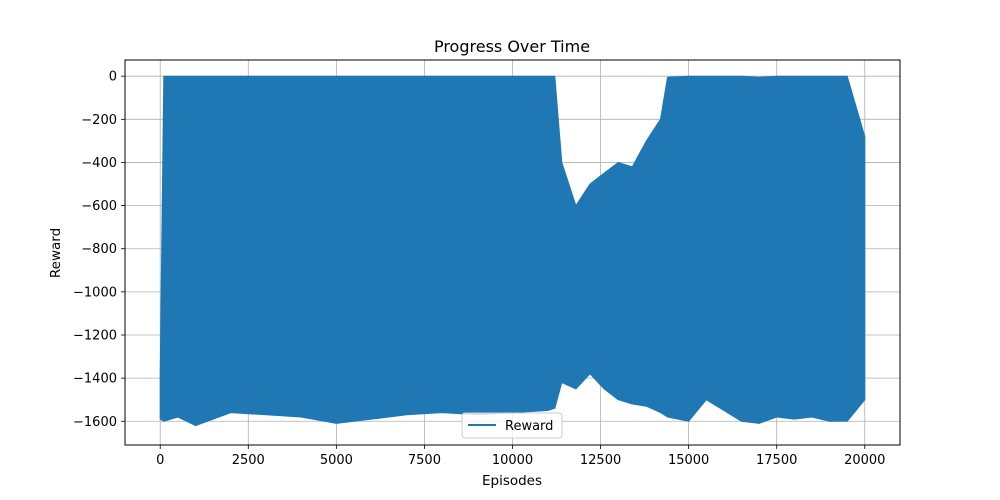 This screenshot has width=1000, height=500. I want to click on x-tick-label: 2500, so click(248, 460).